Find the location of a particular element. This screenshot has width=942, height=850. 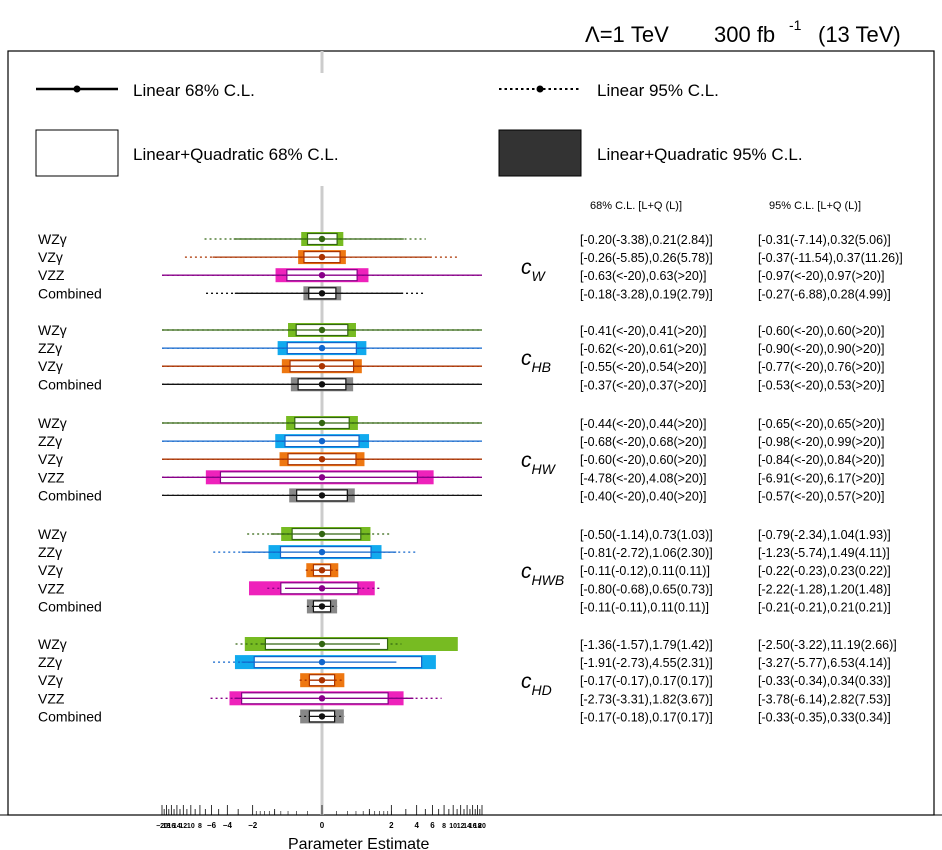

header-lumi-exponent: -1 is located at coordinates (795, 25).